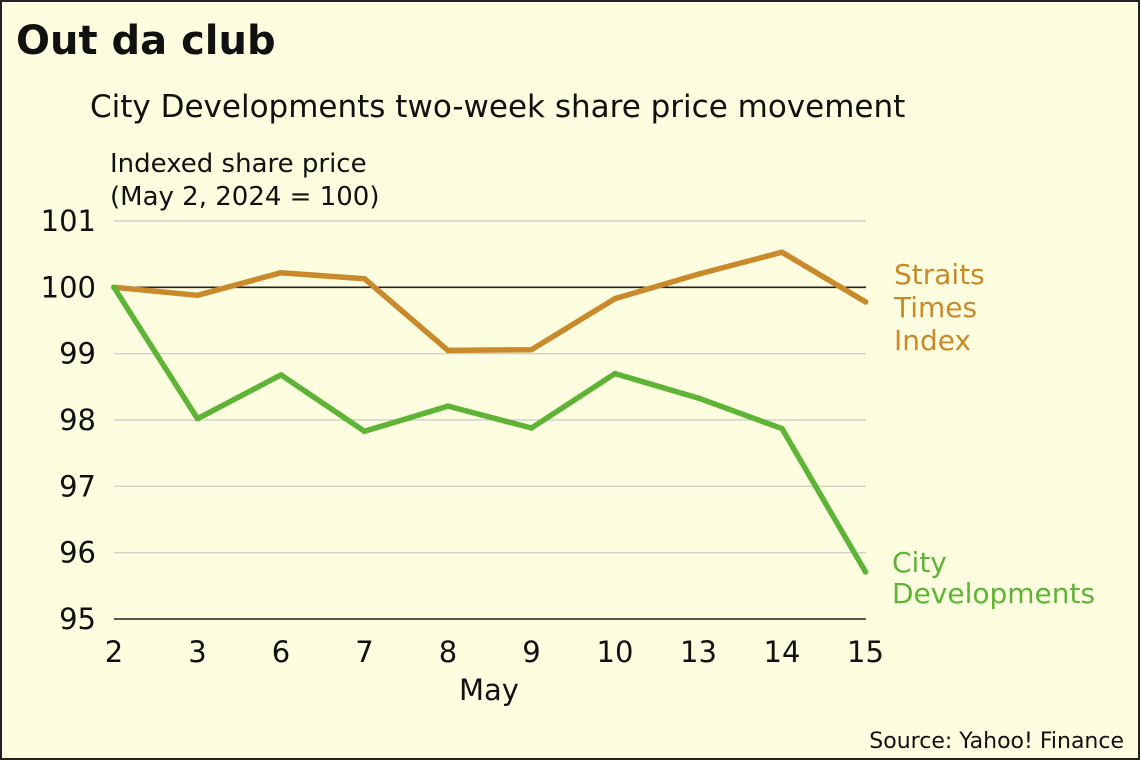 The width and height of the screenshot is (1140, 760). What do you see at coordinates (77, 420) in the screenshot?
I see `y-tick-label-98: 98` at bounding box center [77, 420].